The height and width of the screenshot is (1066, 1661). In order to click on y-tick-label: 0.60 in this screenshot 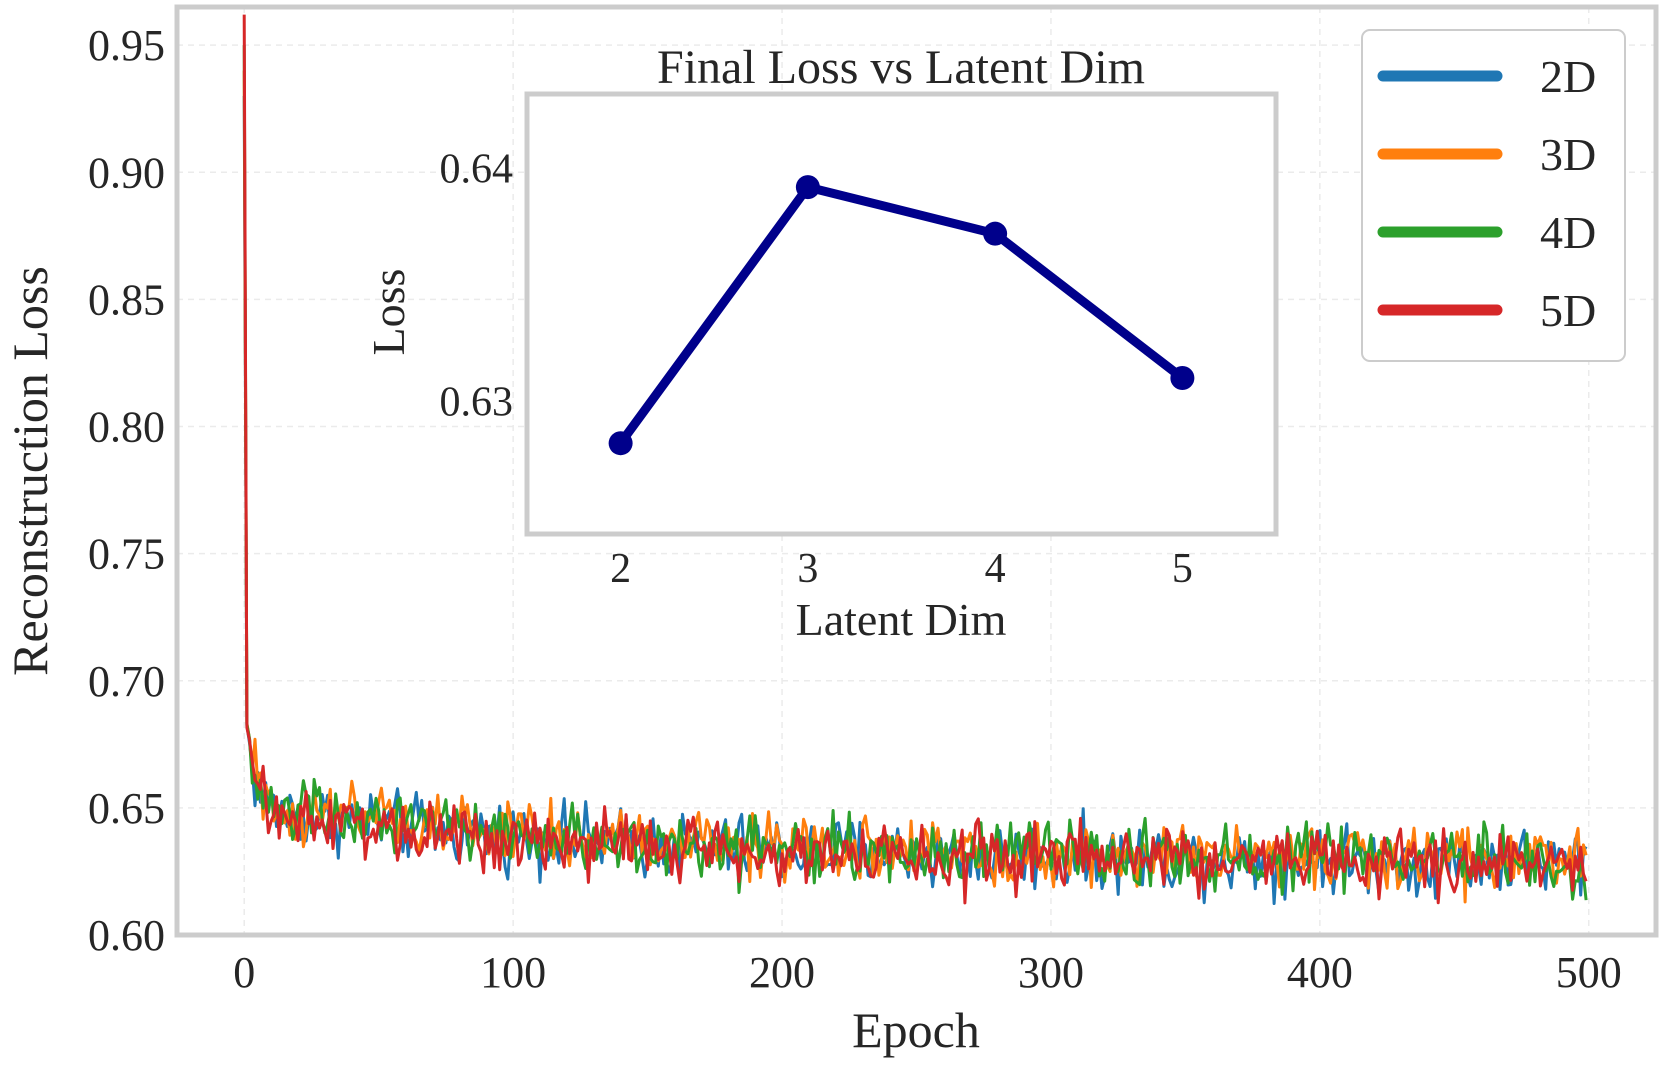, I will do `click(126, 935)`.